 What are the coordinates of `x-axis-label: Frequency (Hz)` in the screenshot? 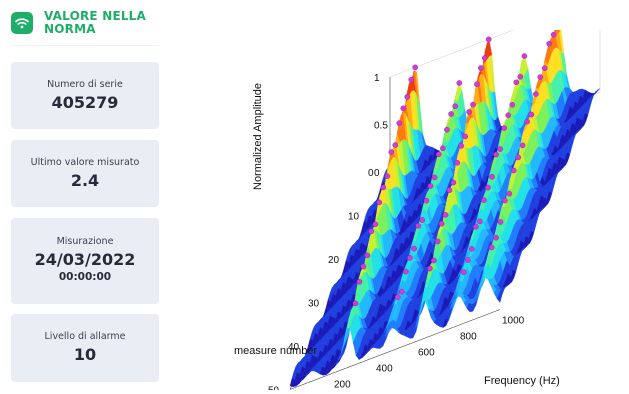 It's located at (522, 381).